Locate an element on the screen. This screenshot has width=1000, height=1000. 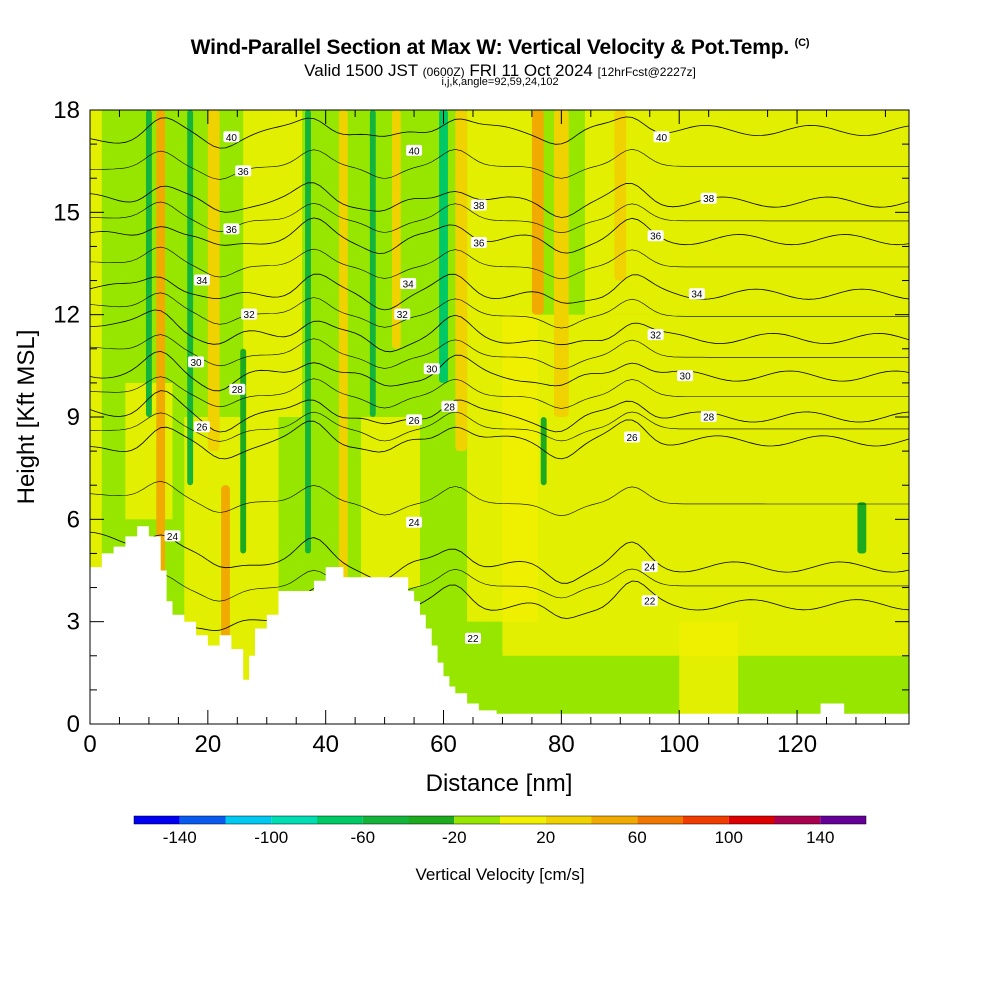
indices-info: i,j,k,angle=92,59,24,102 is located at coordinates (500, 82).